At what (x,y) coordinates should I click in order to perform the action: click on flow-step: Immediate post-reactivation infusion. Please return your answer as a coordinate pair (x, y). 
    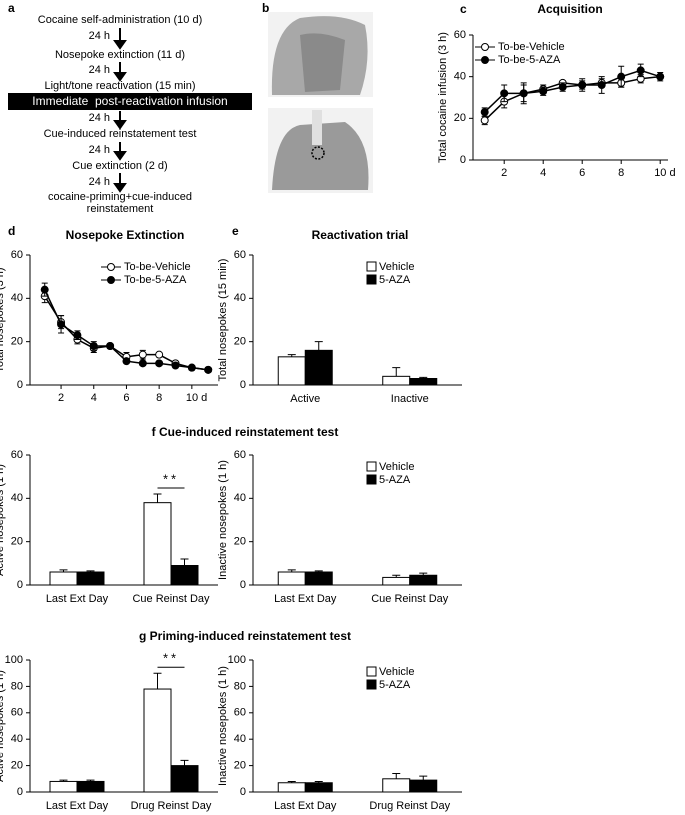
    Looking at the image, I should click on (129, 101).